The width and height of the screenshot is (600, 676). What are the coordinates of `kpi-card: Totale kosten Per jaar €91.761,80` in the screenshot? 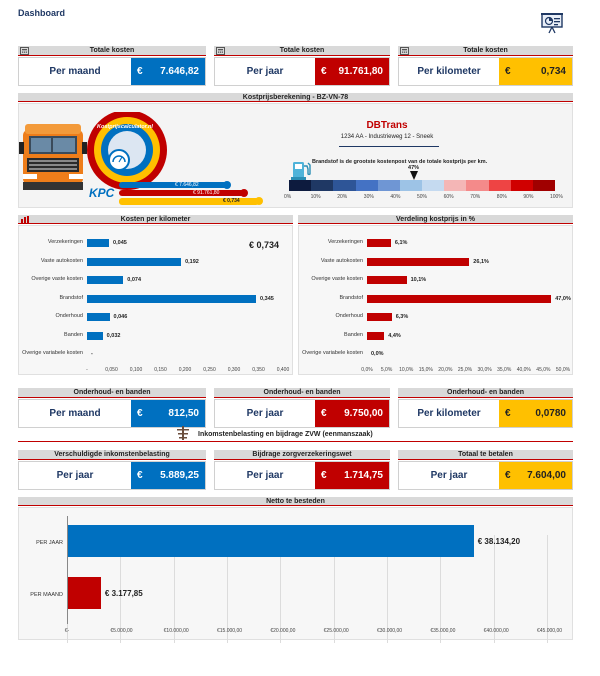 It's located at (302, 66).